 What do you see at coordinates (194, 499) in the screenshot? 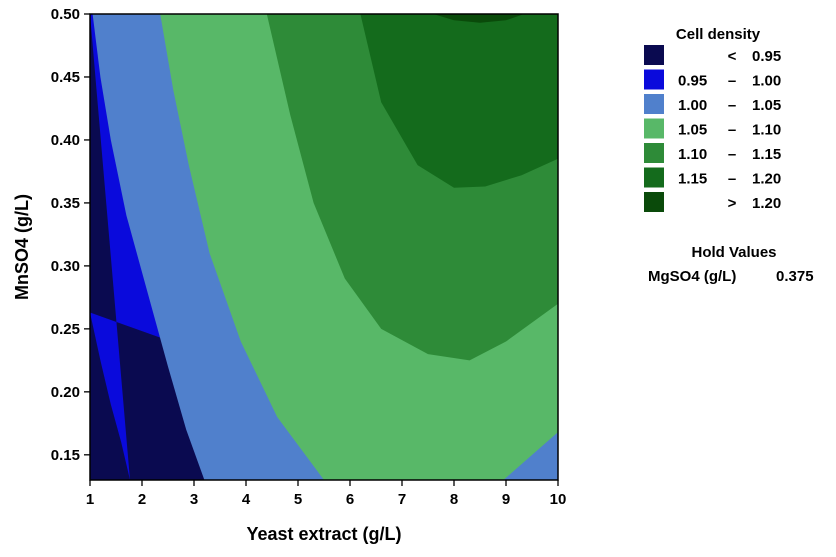
I see `x-tick-label: 3` at bounding box center [194, 499].